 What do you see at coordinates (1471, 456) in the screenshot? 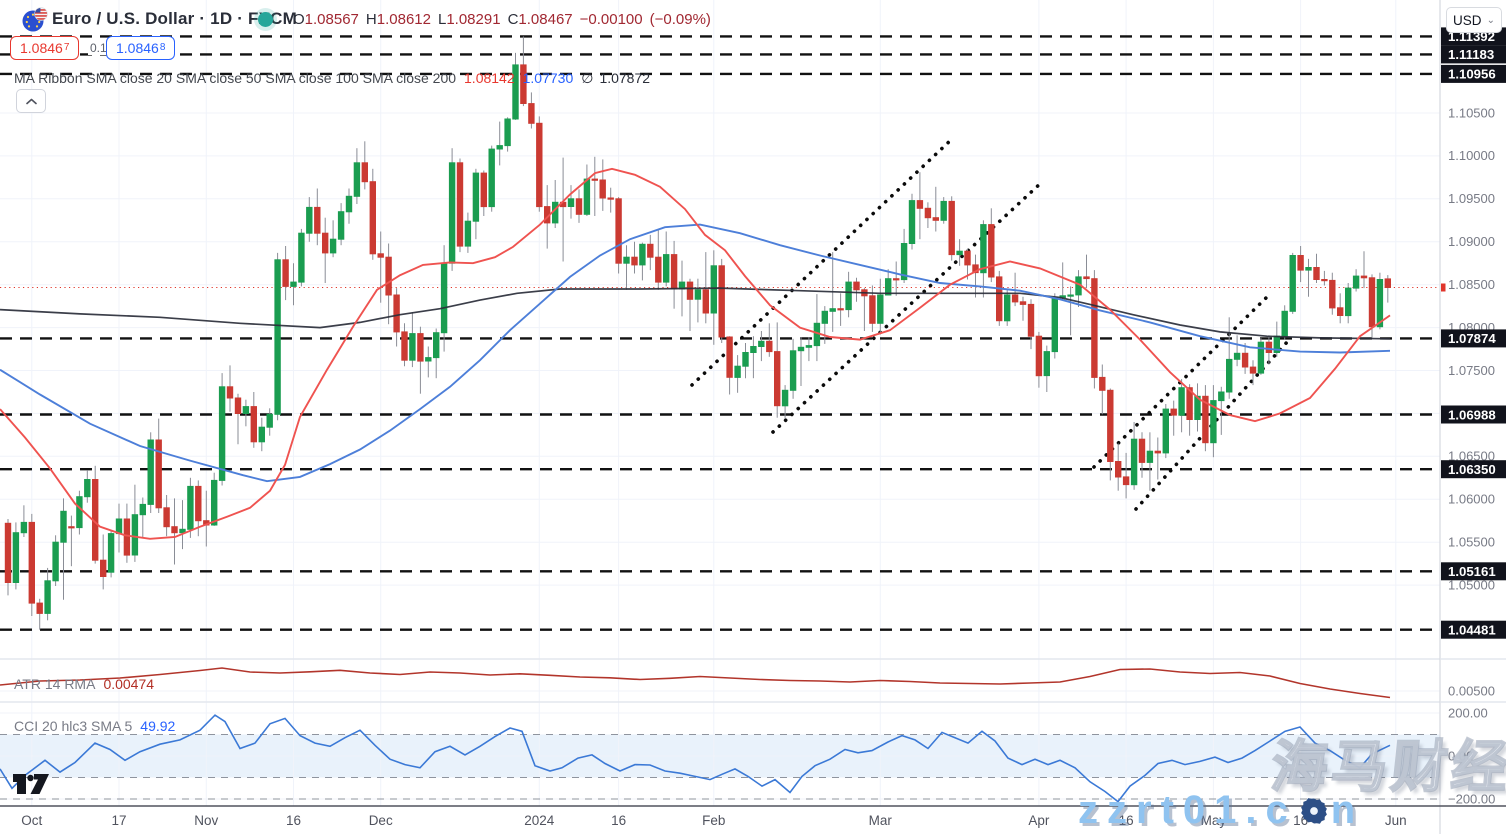
I see `price-axis-label: 1.06500` at bounding box center [1471, 456].